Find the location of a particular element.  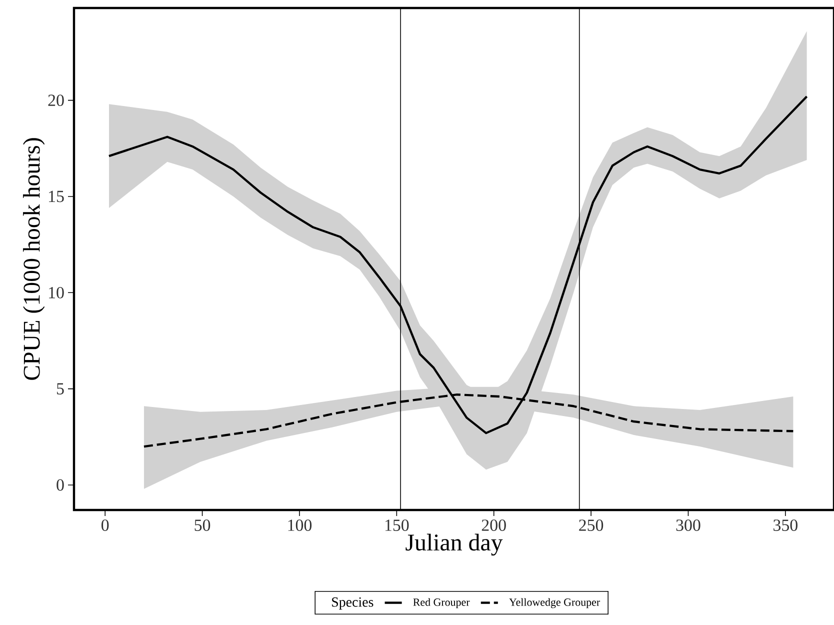

y-tick-label: 10 is located at coordinates (56, 292).